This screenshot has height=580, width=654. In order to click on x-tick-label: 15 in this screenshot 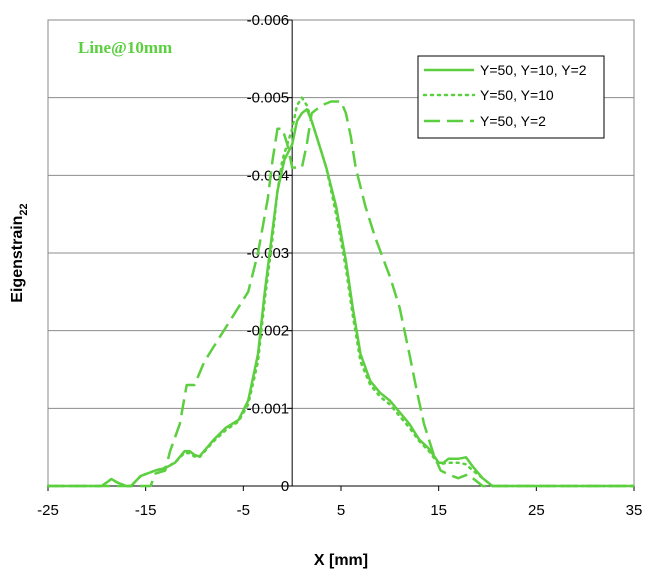, I will do `click(438, 510)`.